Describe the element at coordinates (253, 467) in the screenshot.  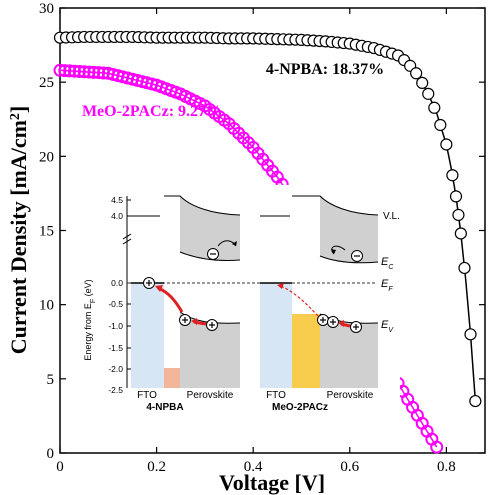
I see `x-tick-label: 0.4` at that location.